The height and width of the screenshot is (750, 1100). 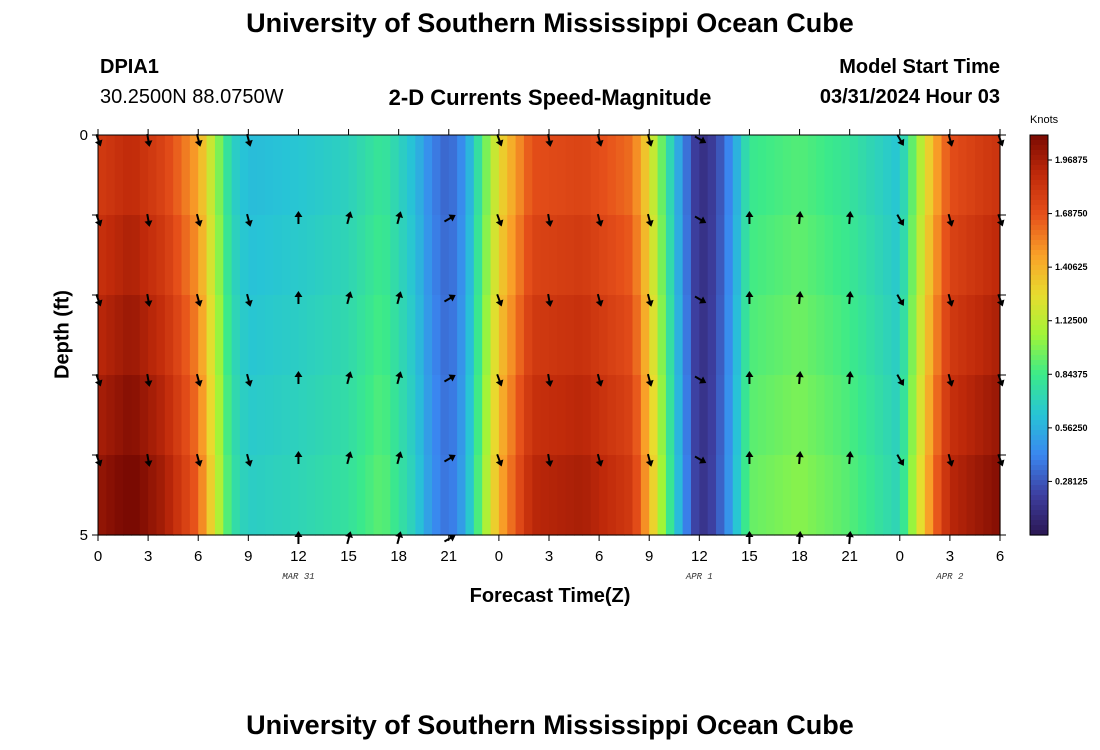 What do you see at coordinates (549, 556) in the screenshot?
I see `x-tick-label: 3` at bounding box center [549, 556].